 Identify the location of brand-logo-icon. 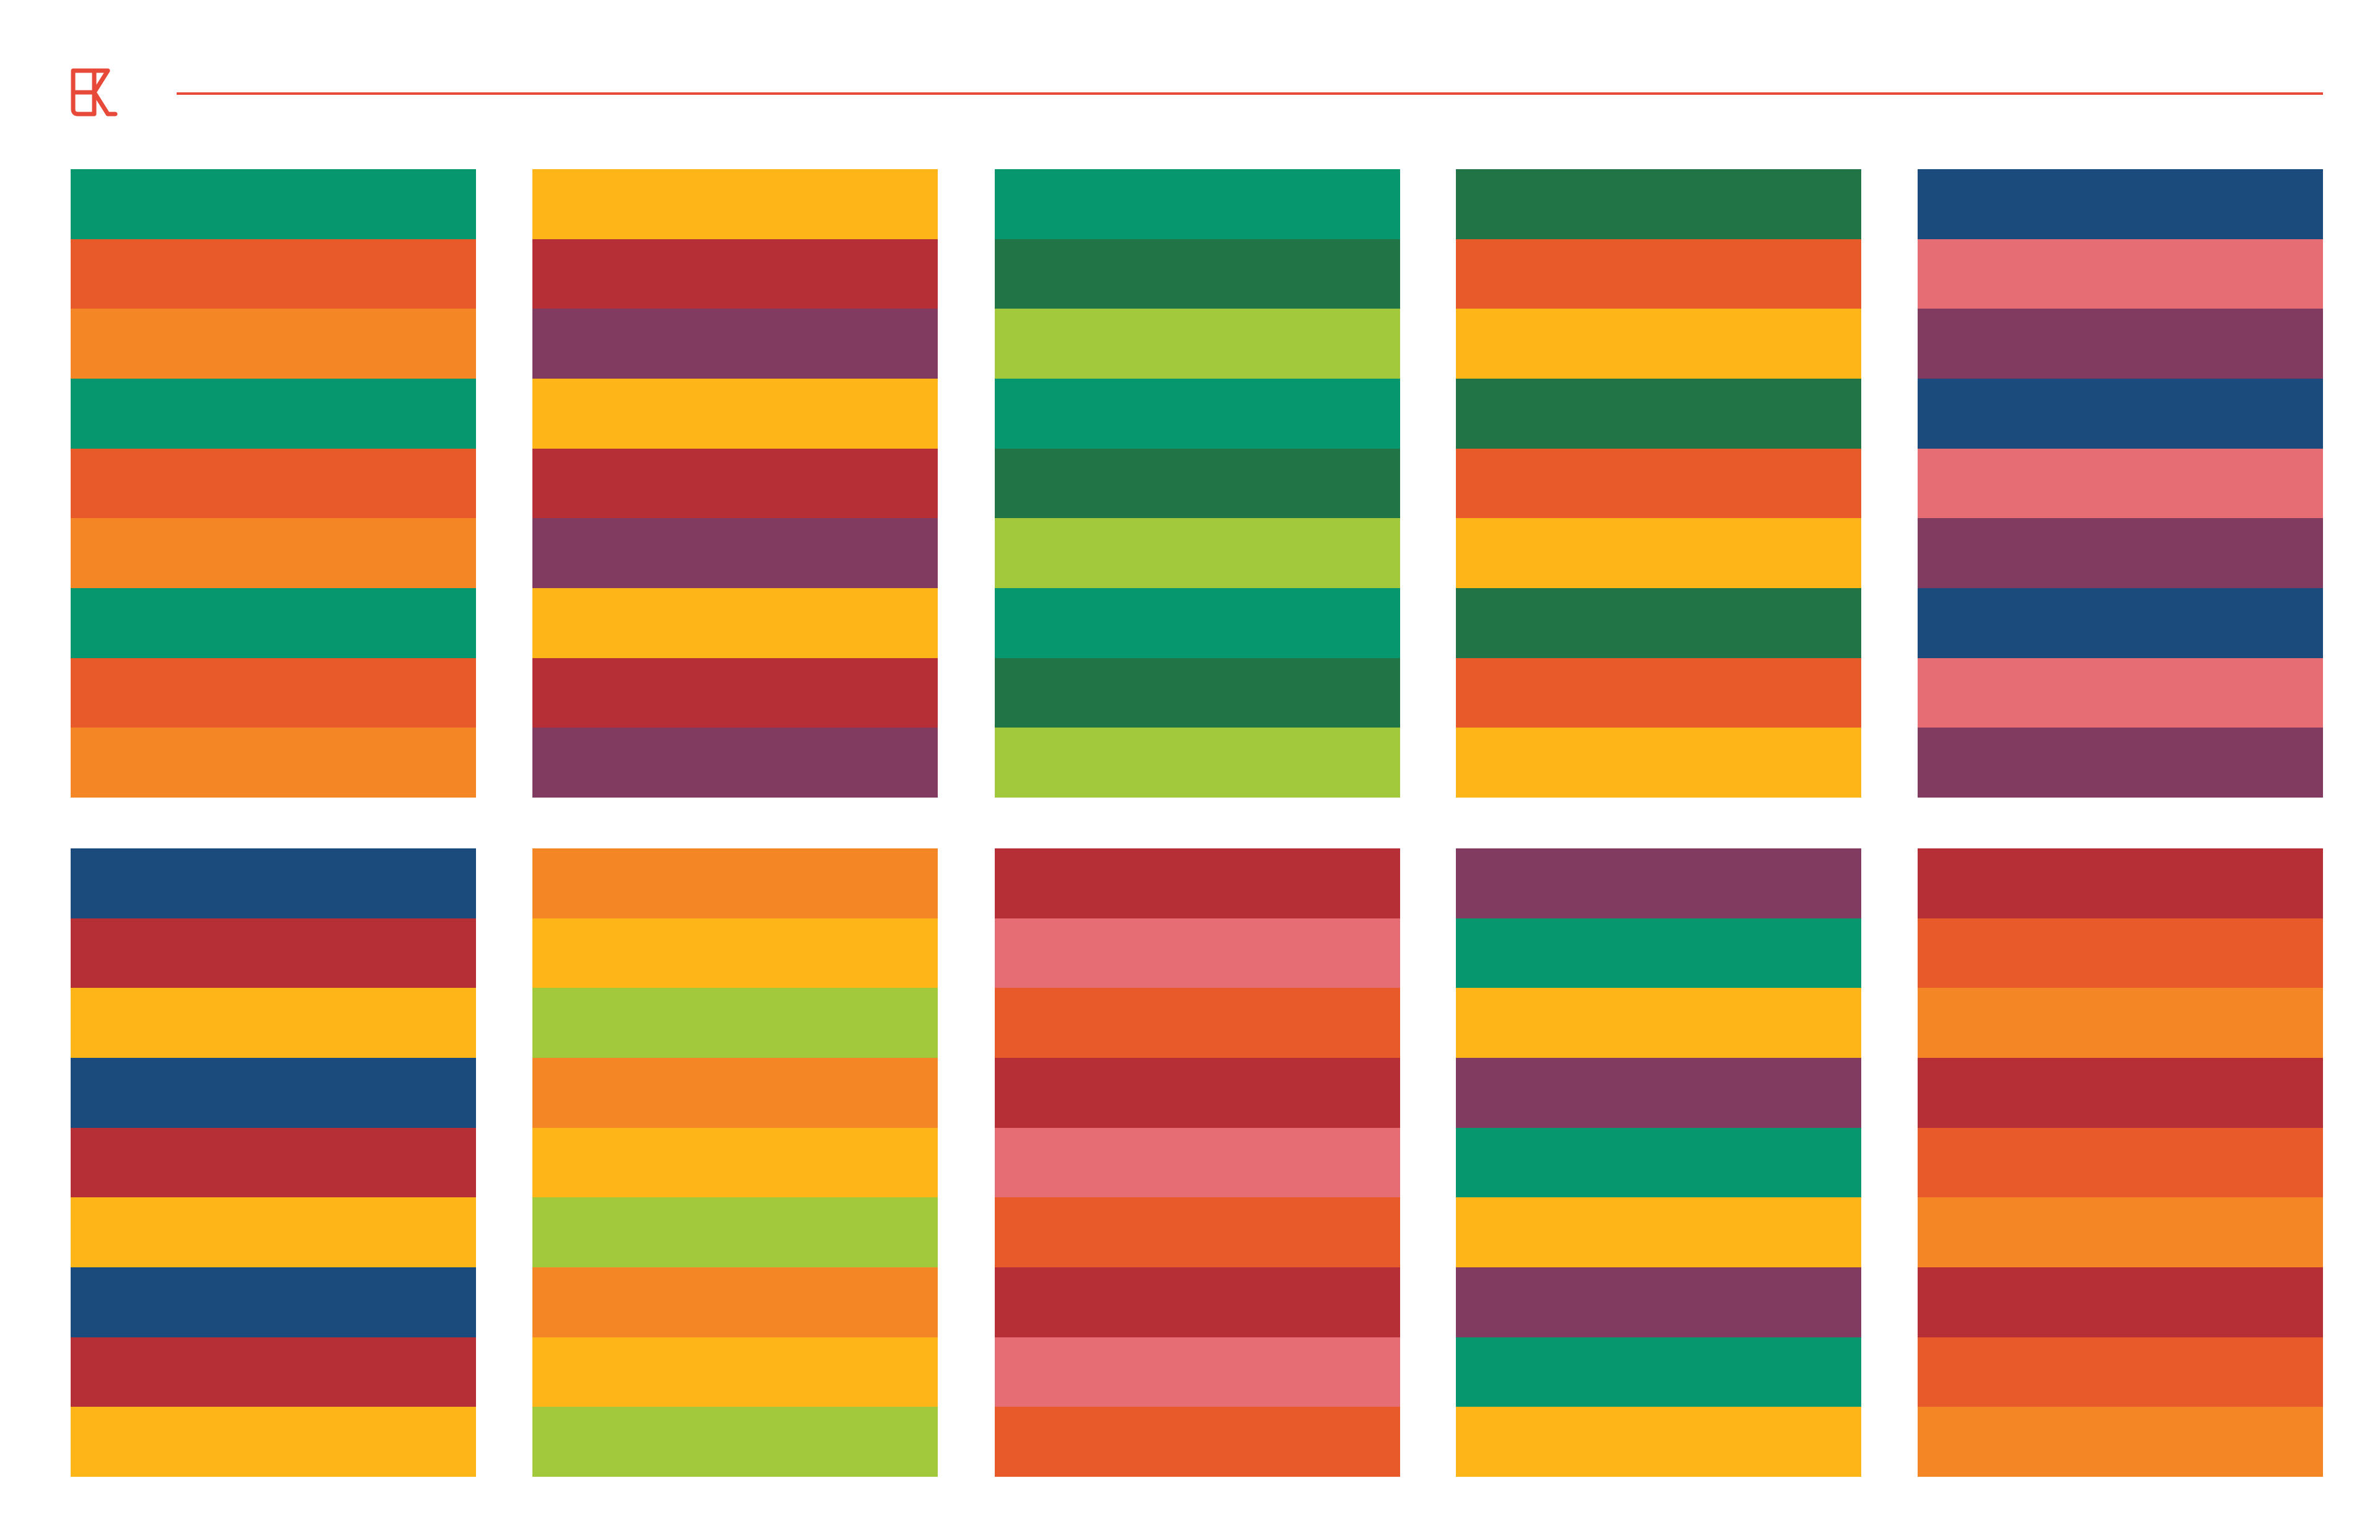
(94, 92).